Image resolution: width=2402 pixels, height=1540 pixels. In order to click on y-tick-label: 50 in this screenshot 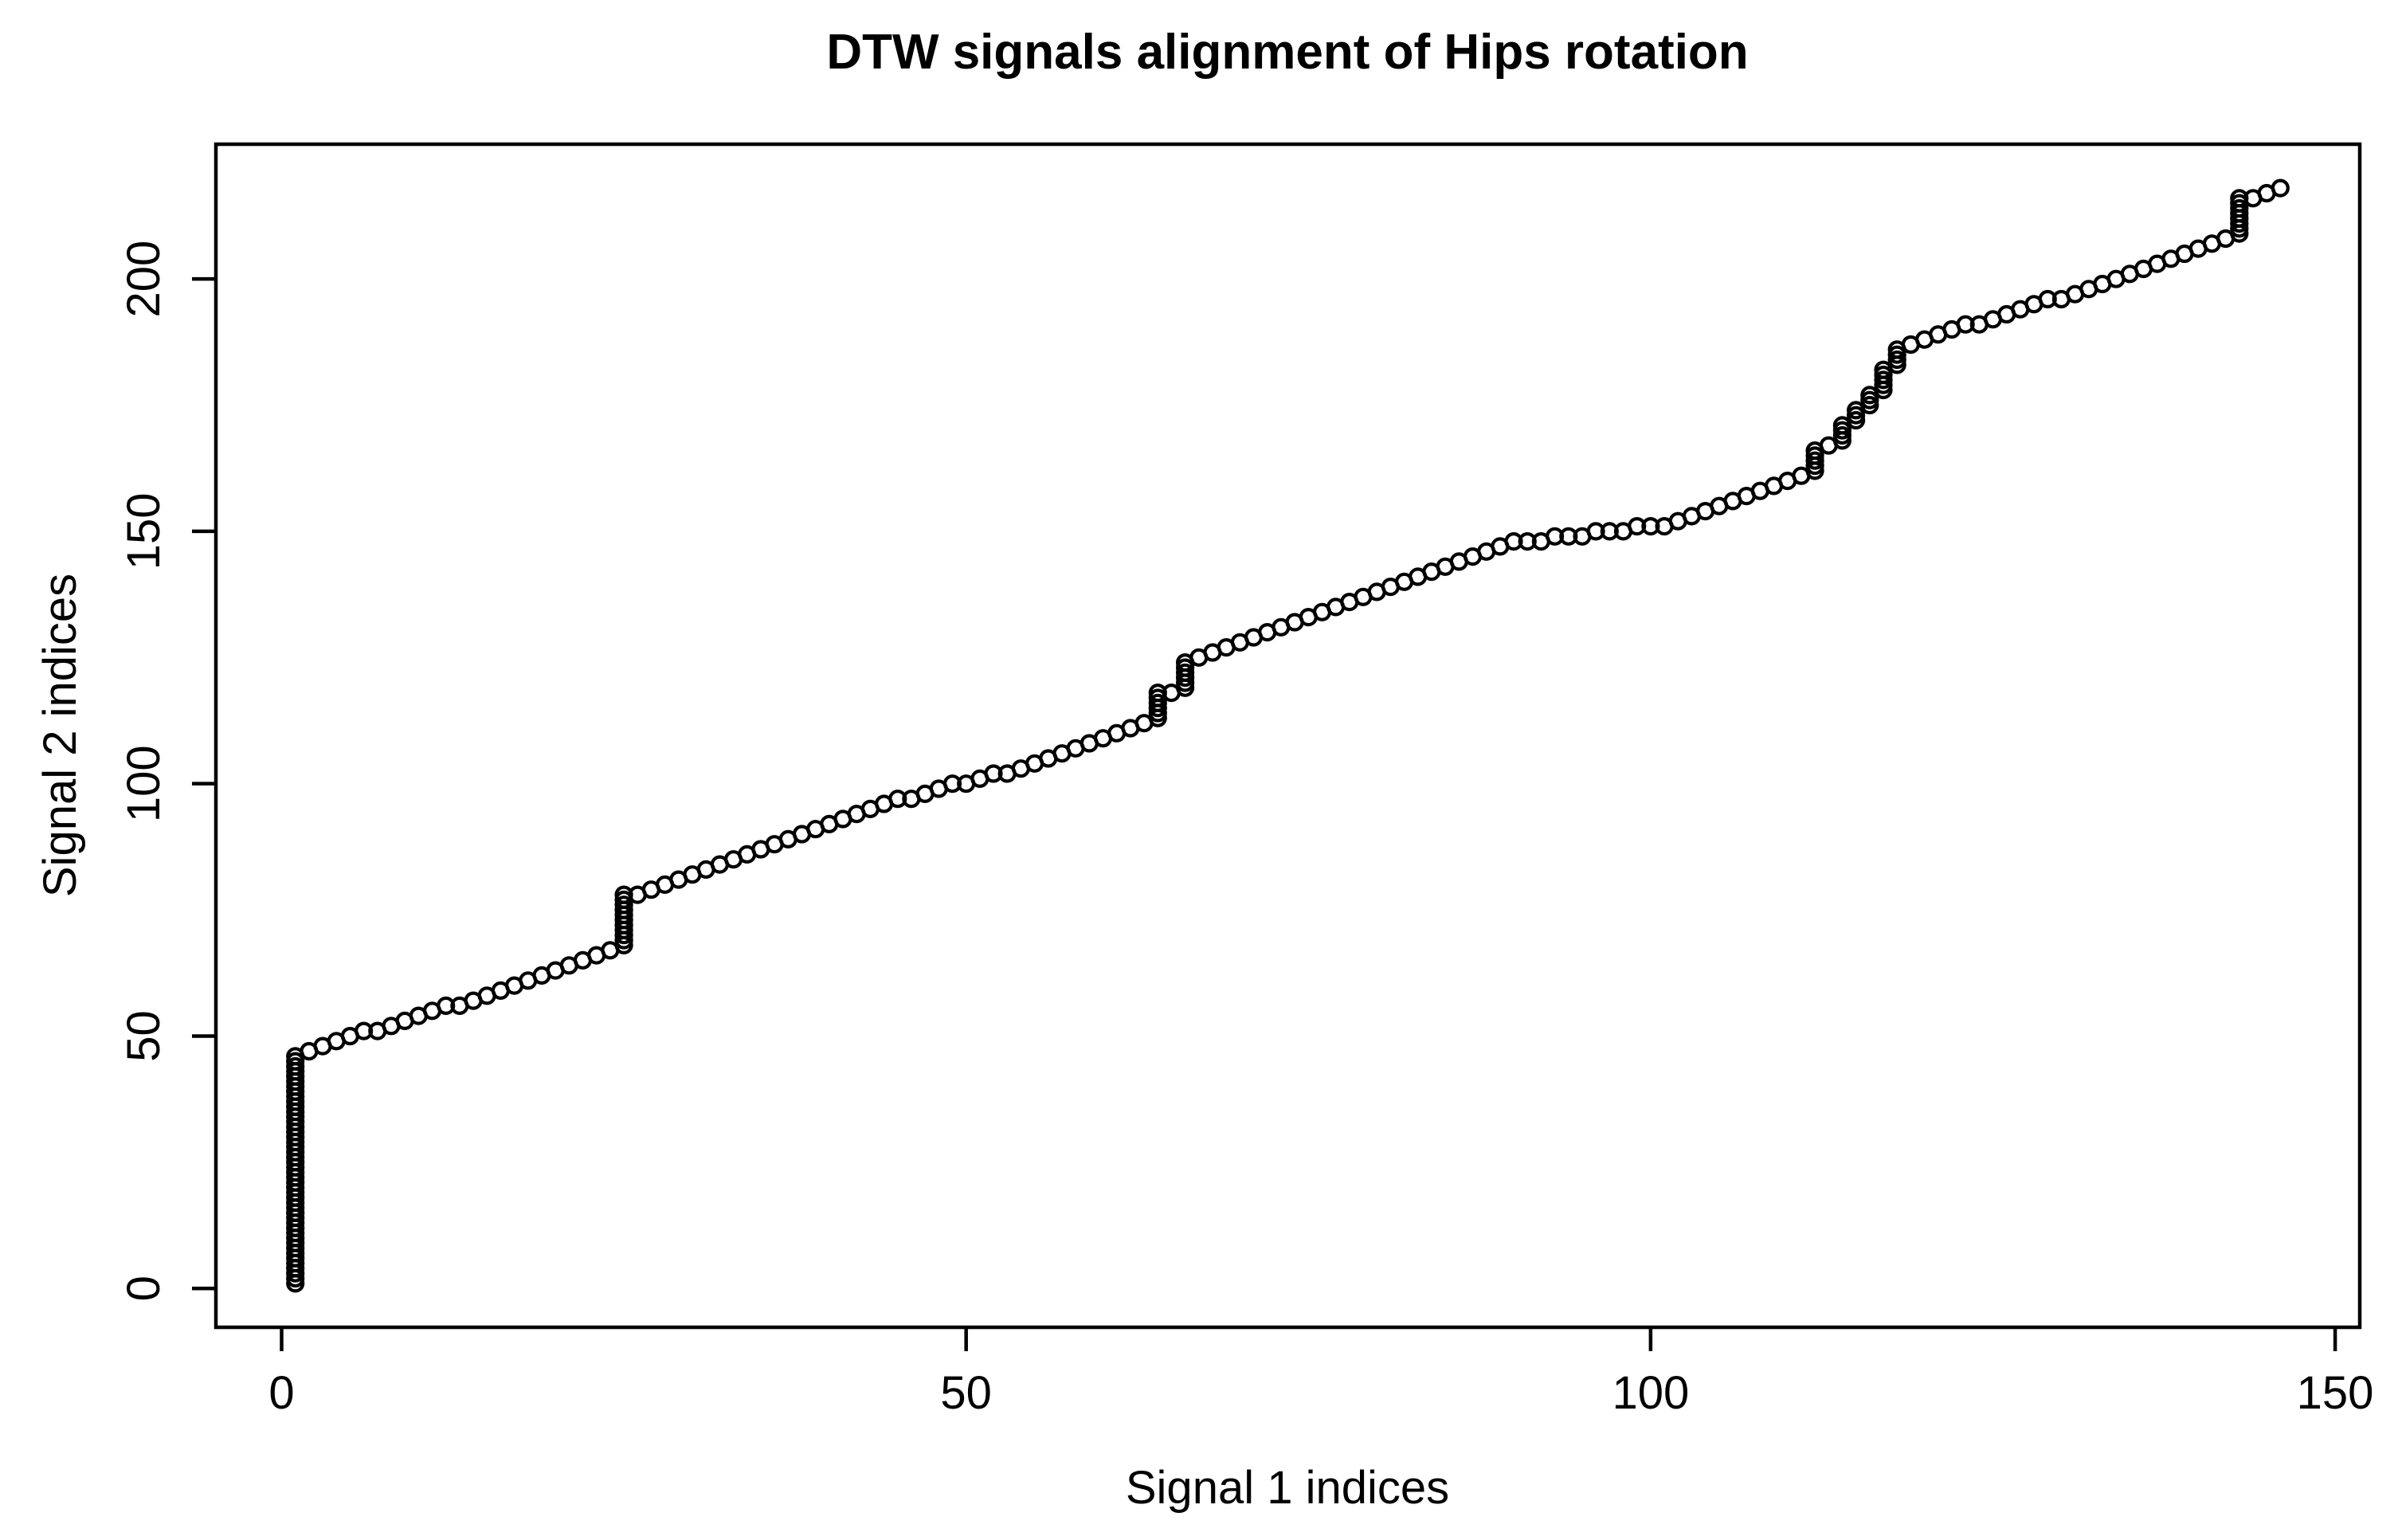, I will do `click(144, 1036)`.